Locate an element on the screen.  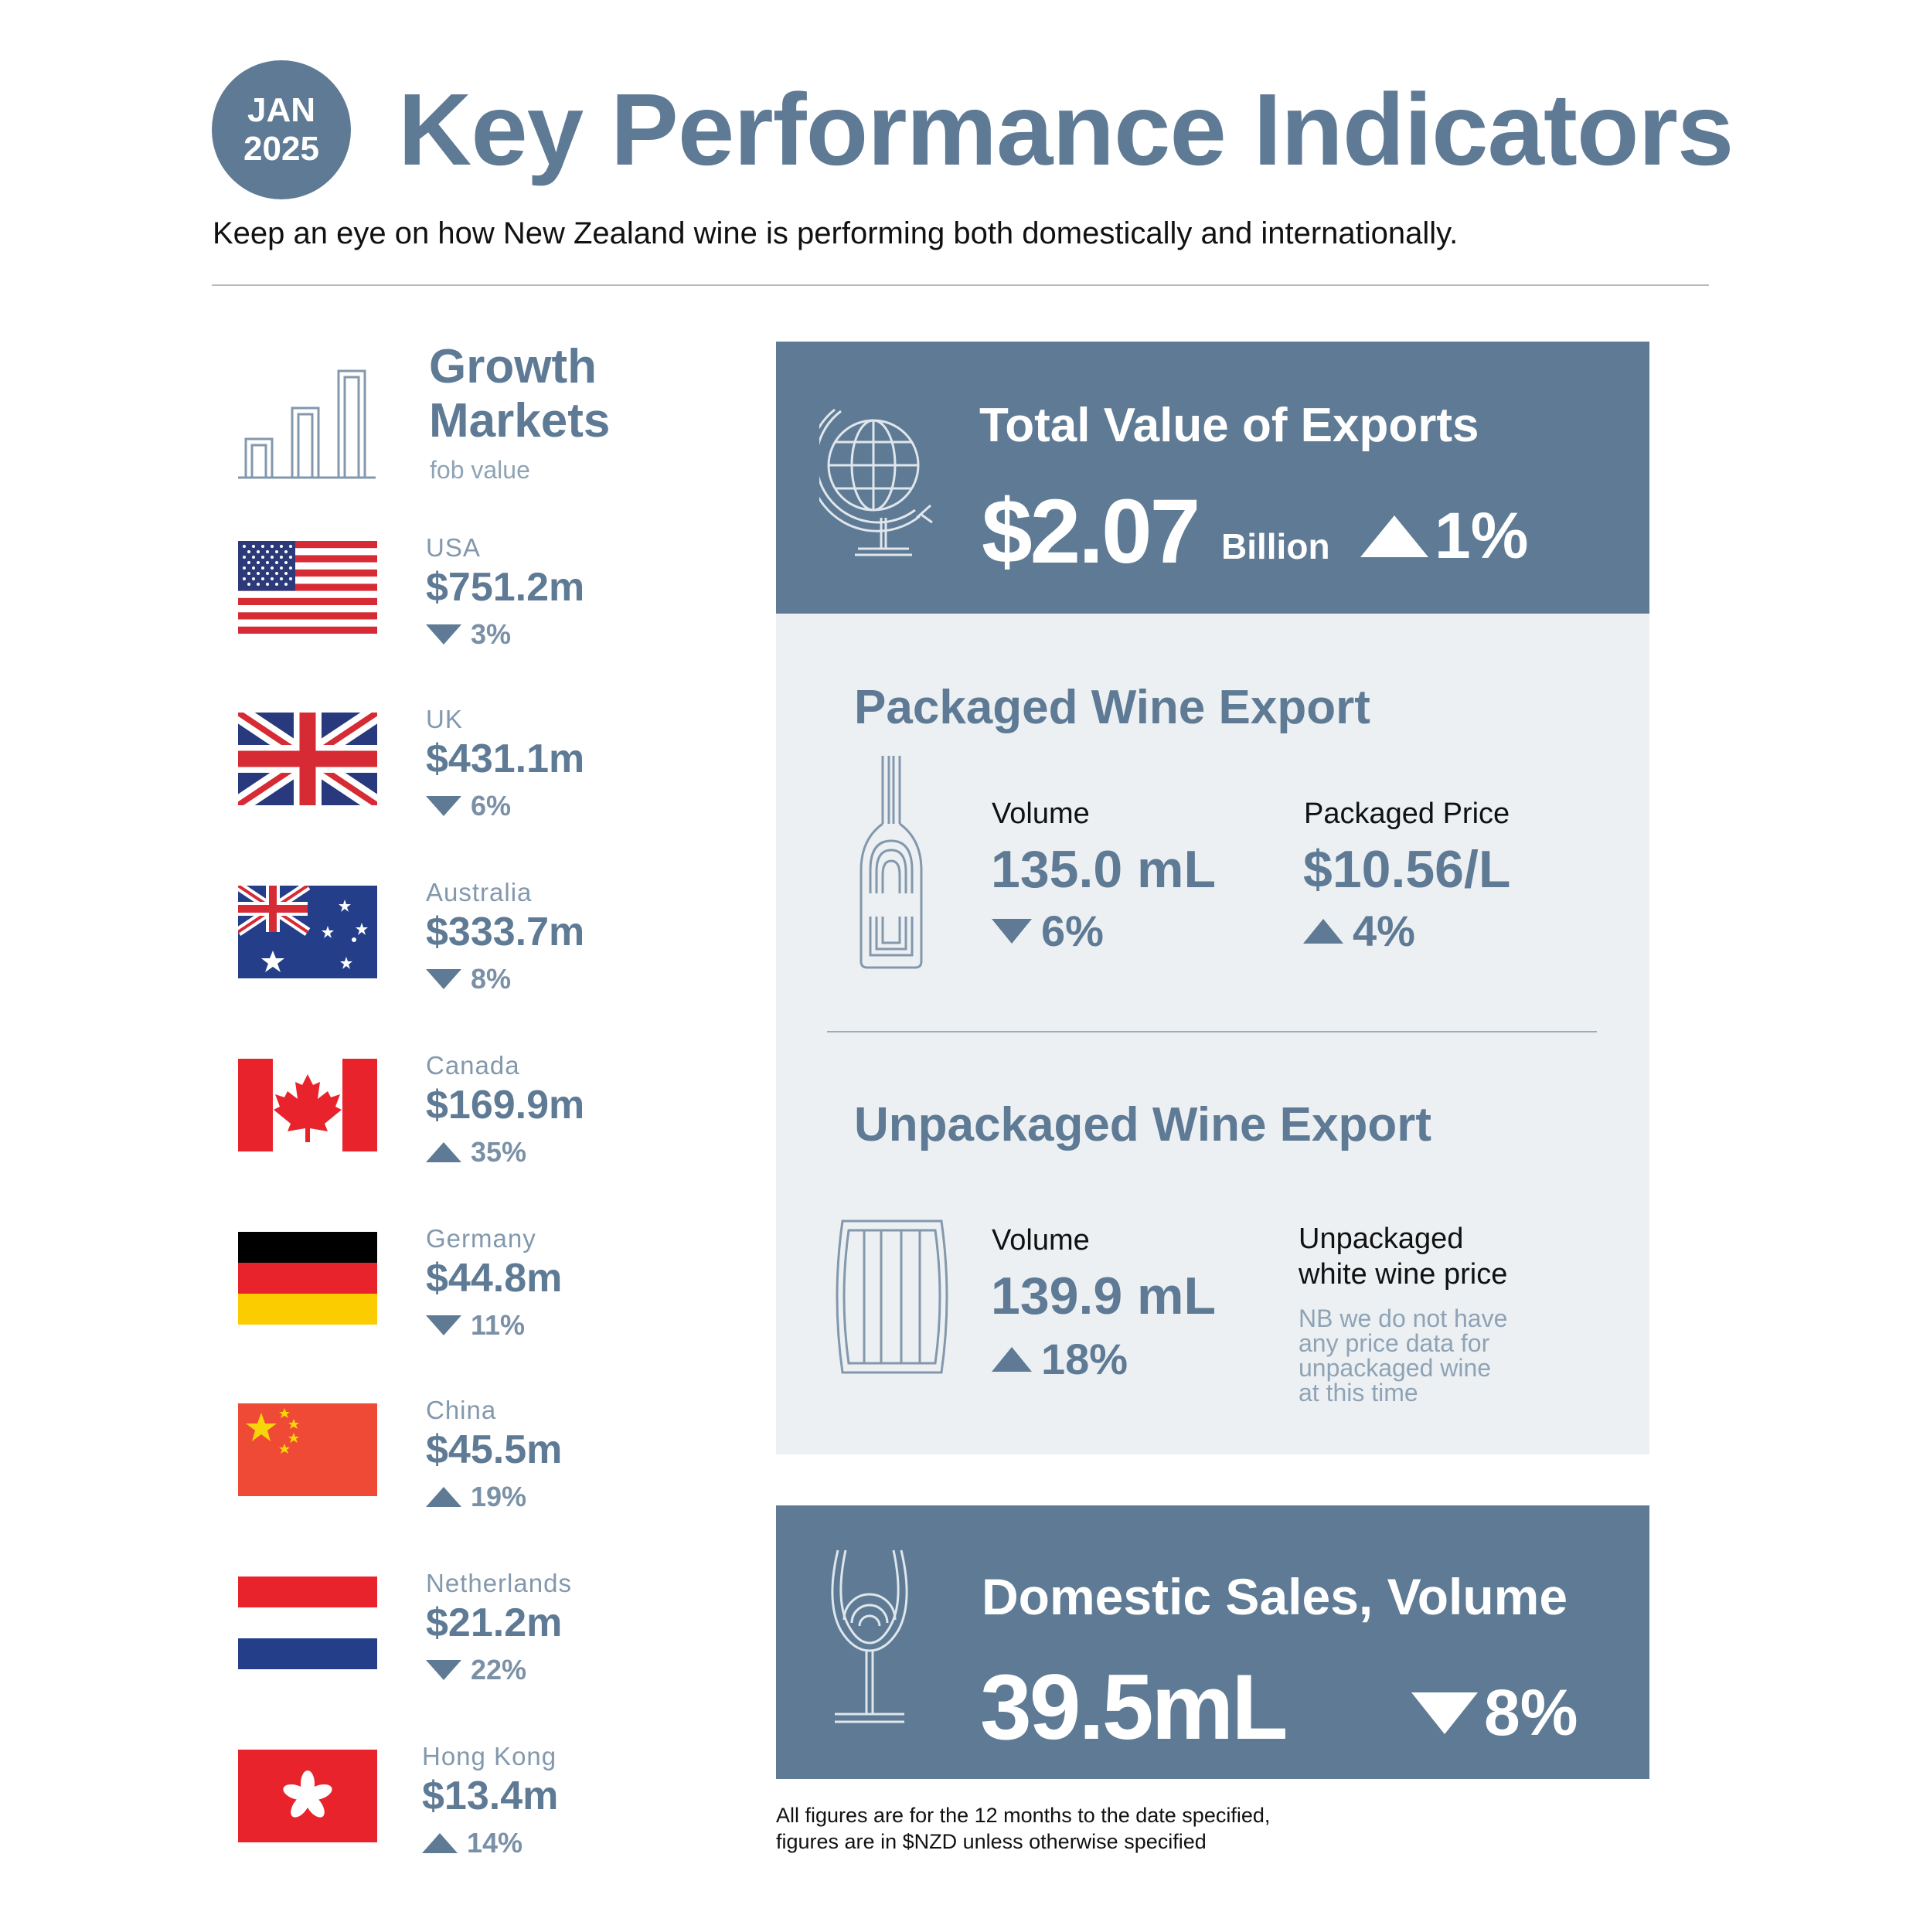
usa-flag-icon is located at coordinates (307, 588).